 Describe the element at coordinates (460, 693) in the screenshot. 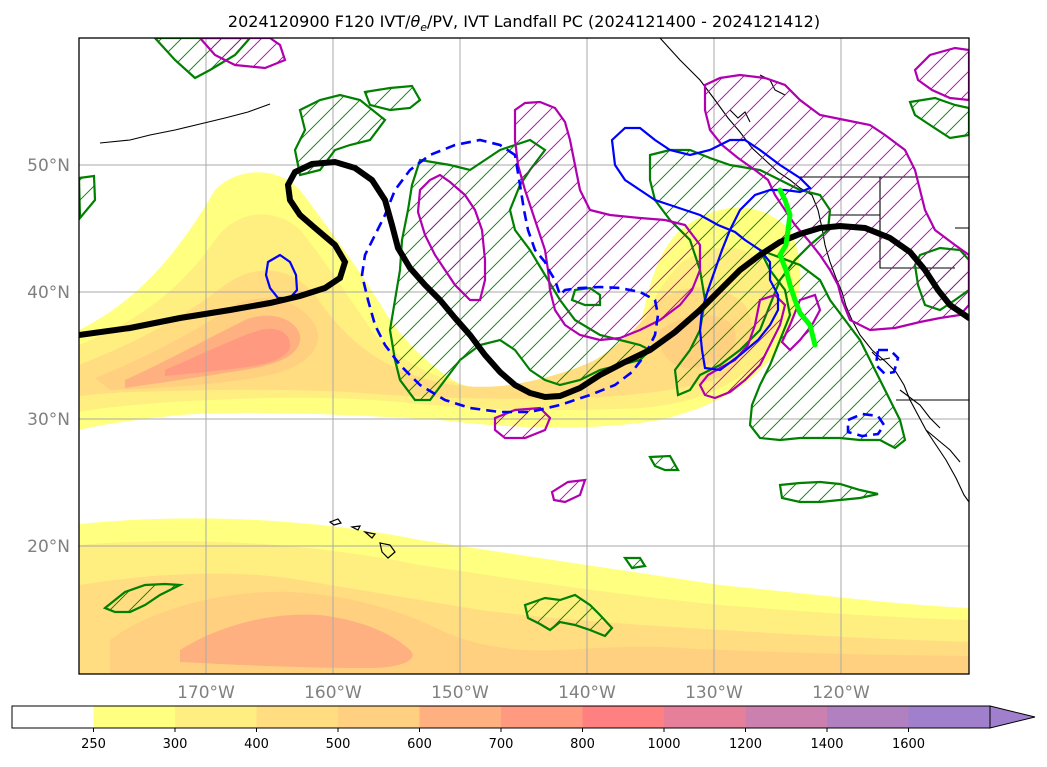

I see `lon-label-150w: 150°W` at that location.